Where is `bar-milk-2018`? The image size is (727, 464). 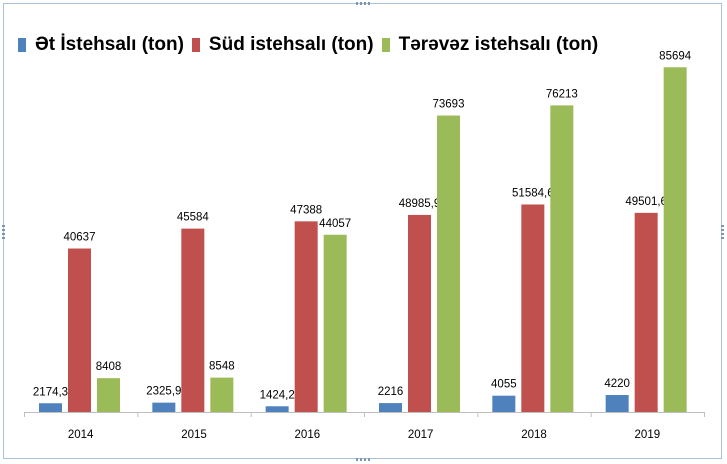
bar-milk-2018 is located at coordinates (533, 308).